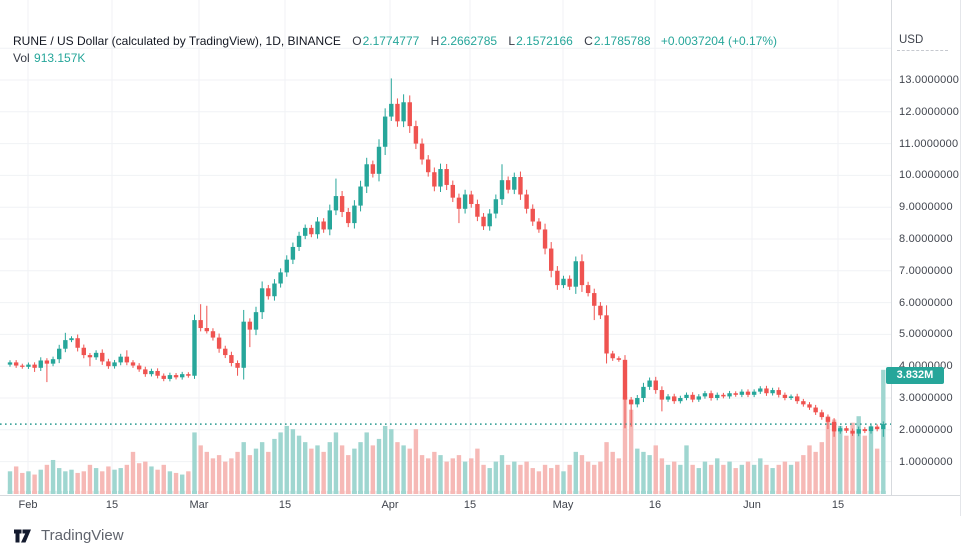 The image size is (979, 555). What do you see at coordinates (544, 41) in the screenshot?
I see `low-value: 2.1572166` at bounding box center [544, 41].